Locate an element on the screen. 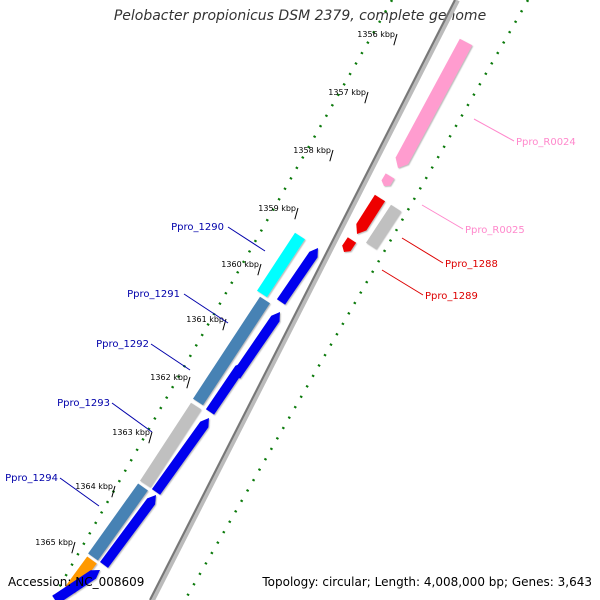 The width and height of the screenshot is (600, 600). tick-label-8: 1364 kbp is located at coordinates (94, 486).